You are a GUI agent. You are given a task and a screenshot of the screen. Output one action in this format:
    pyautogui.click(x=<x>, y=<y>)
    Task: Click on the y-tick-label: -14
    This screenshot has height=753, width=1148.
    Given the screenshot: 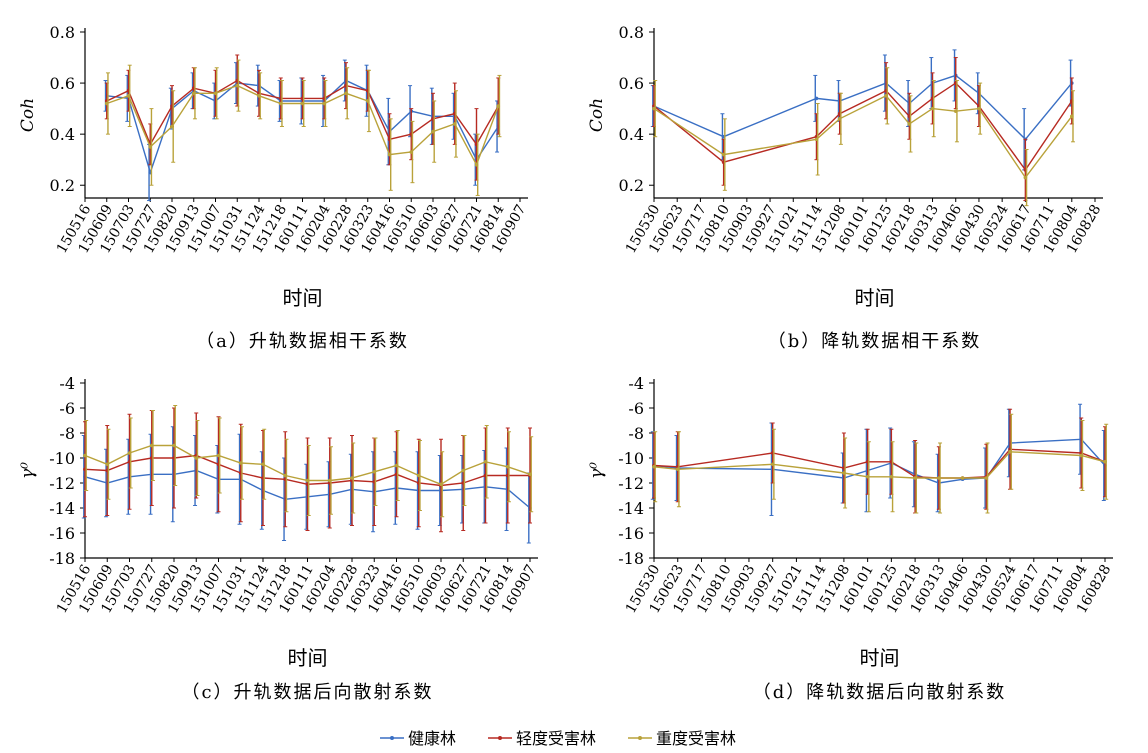 What is the action you would take?
    pyautogui.click(x=62, y=508)
    